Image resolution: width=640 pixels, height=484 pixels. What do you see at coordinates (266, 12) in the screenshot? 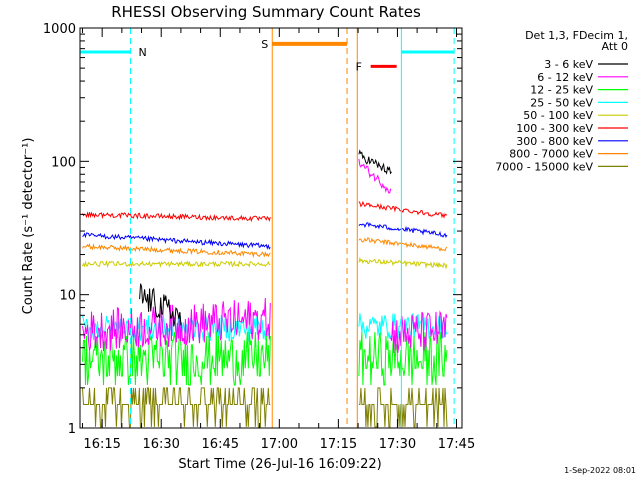
I see `chart-title: RHESSI Observing Summary Count Rates` at bounding box center [266, 12].